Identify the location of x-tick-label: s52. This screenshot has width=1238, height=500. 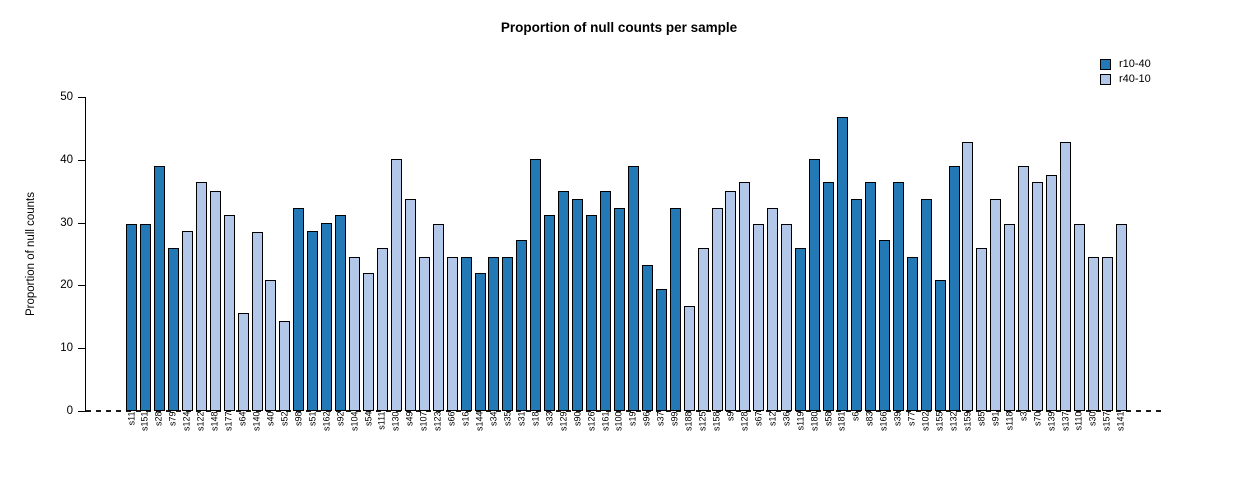
(284, 419).